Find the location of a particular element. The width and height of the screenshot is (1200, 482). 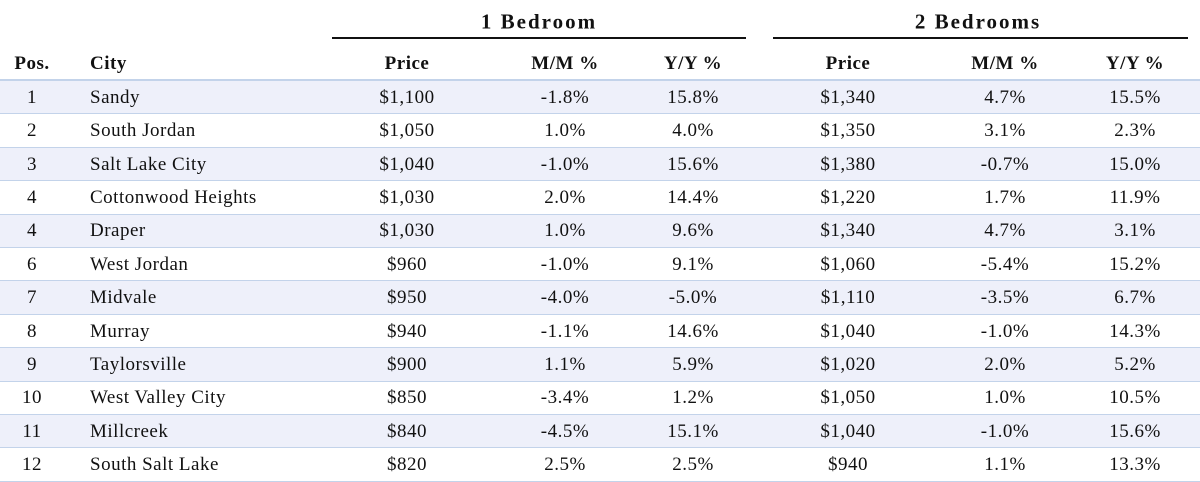

cell: 2.0% is located at coordinates (1005, 364).